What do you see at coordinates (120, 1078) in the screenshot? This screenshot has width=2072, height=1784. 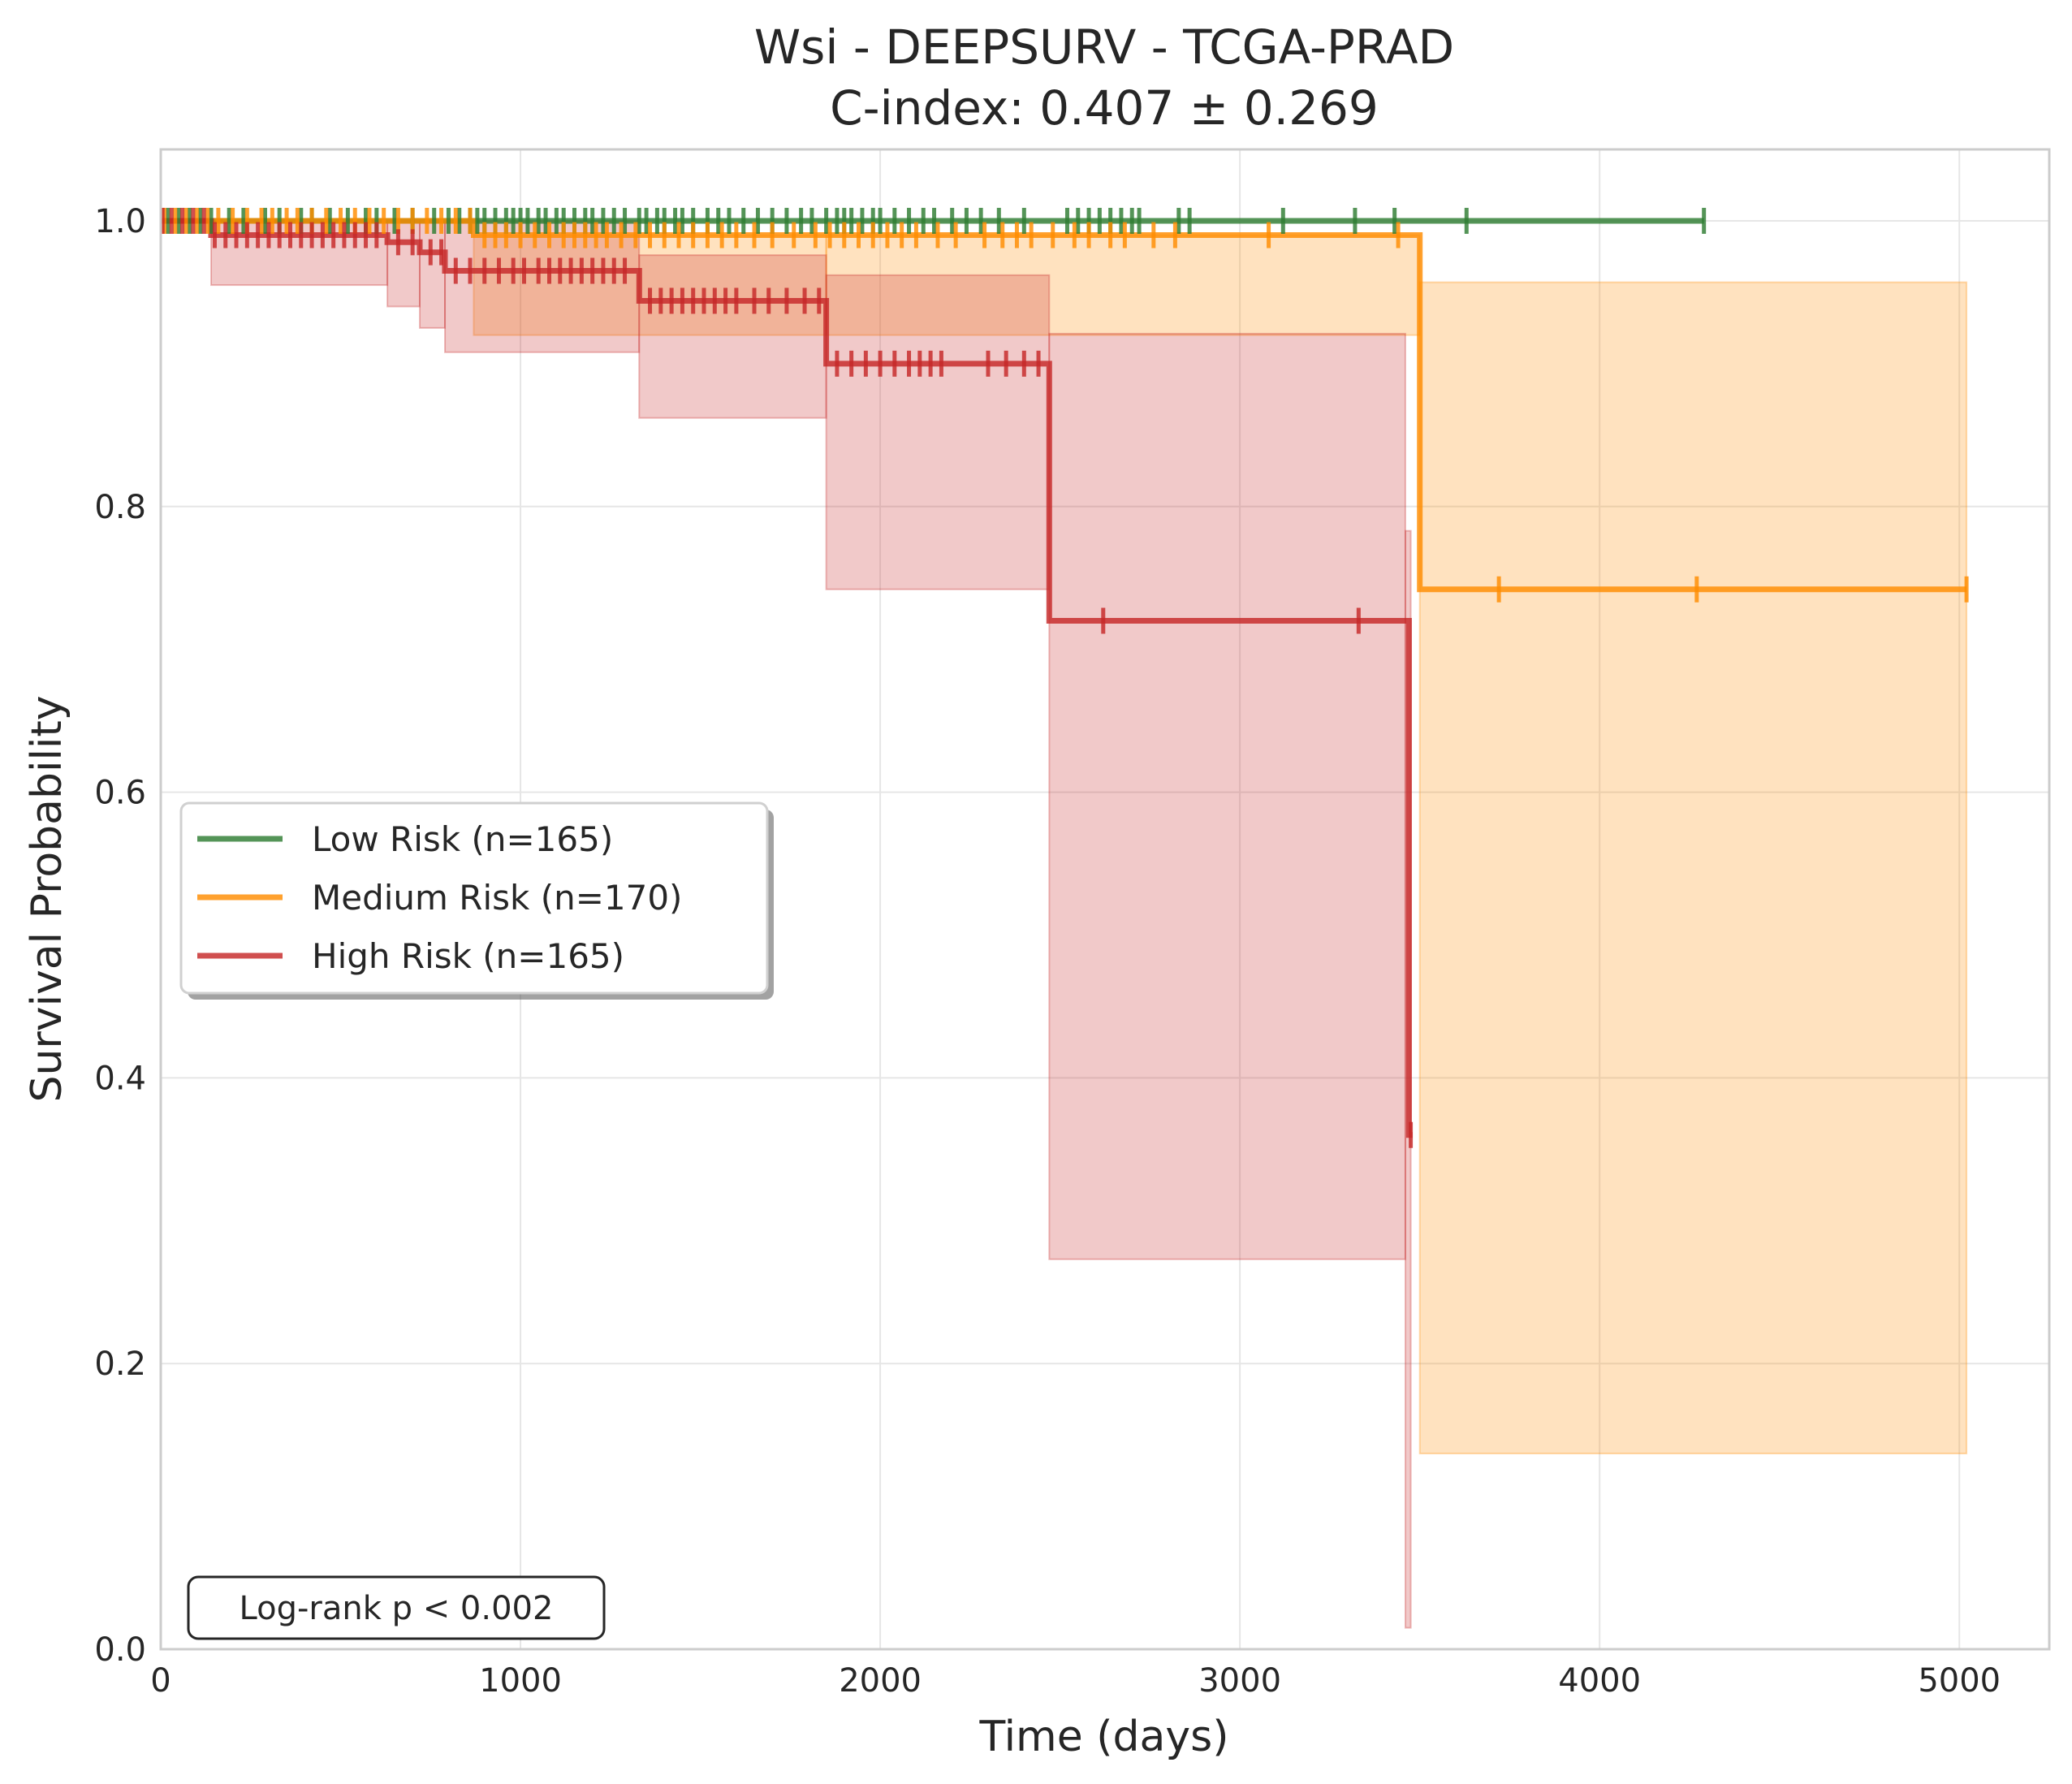 I see `y-tick-label: 0.4` at bounding box center [120, 1078].